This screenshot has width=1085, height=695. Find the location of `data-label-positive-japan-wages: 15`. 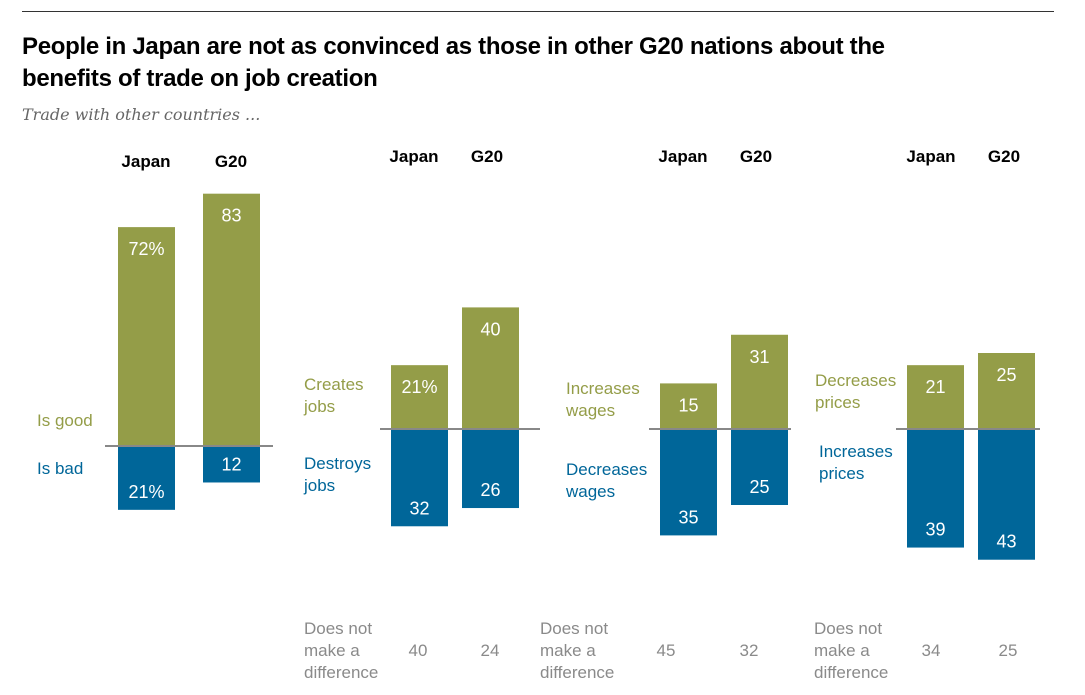

data-label-positive-japan-wages: 15 is located at coordinates (688, 405).